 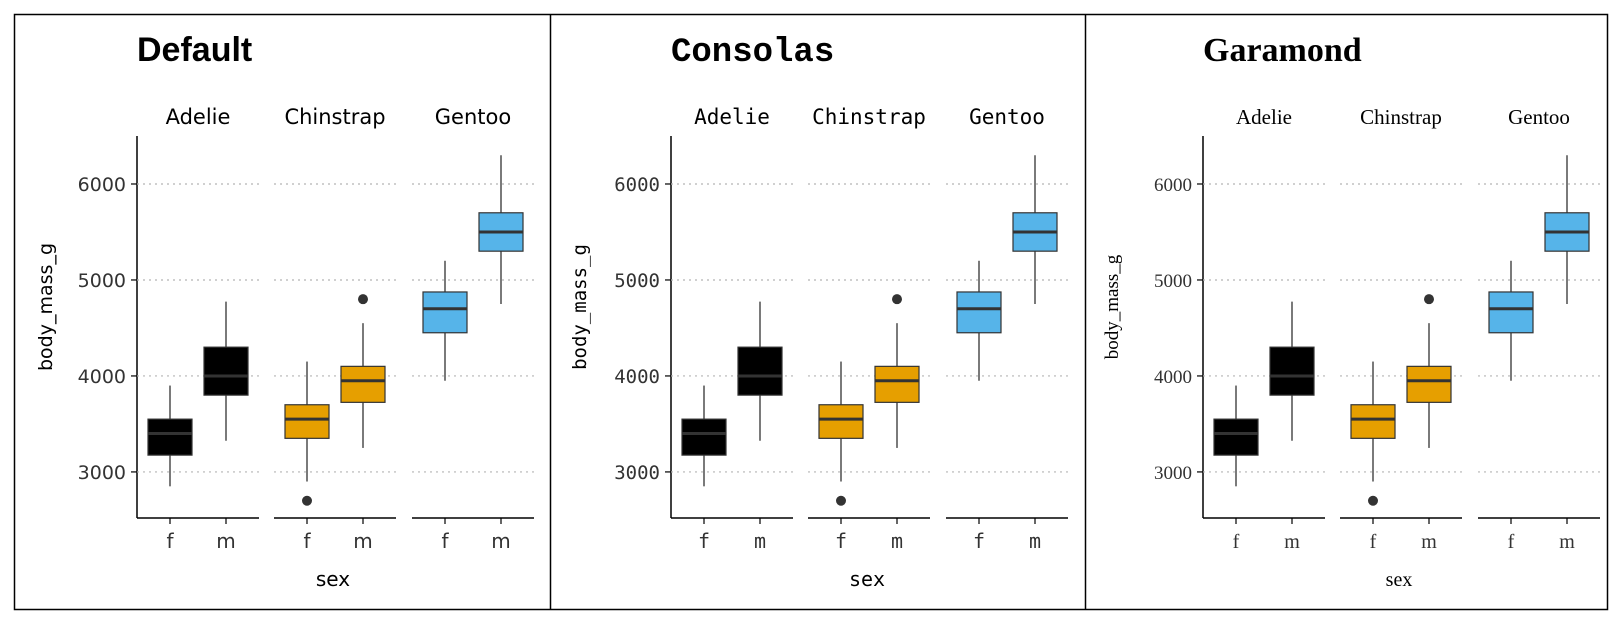 What do you see at coordinates (194, 50) in the screenshot?
I see `chart-title: Default` at bounding box center [194, 50].